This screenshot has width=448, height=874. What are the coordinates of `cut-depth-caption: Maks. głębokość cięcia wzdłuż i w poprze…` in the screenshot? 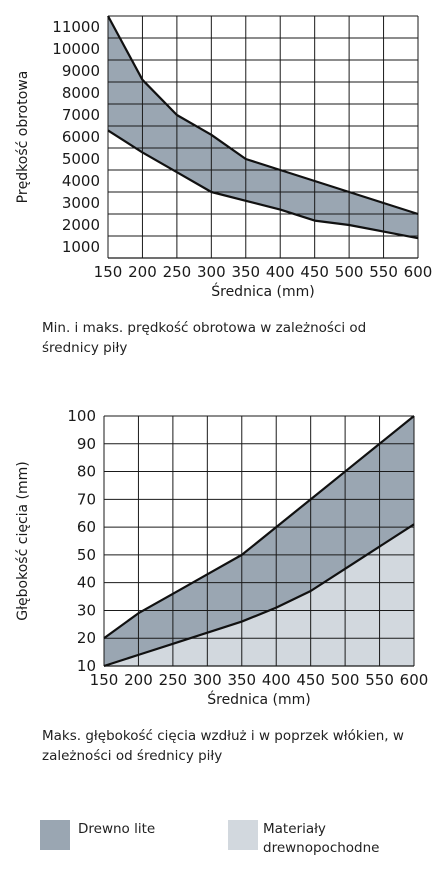 It's located at (223, 746).